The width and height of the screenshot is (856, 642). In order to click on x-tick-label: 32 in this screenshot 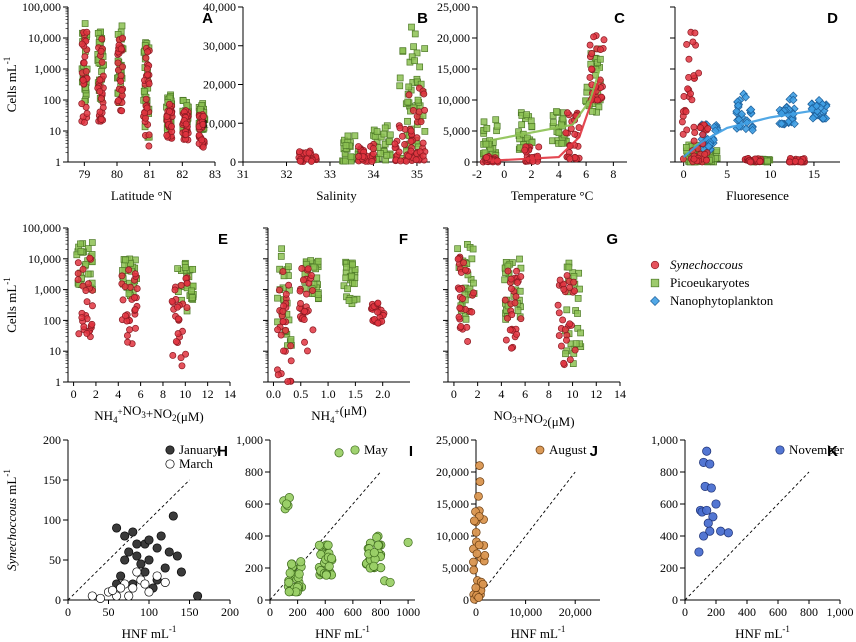, I will do `click(286, 174)`.